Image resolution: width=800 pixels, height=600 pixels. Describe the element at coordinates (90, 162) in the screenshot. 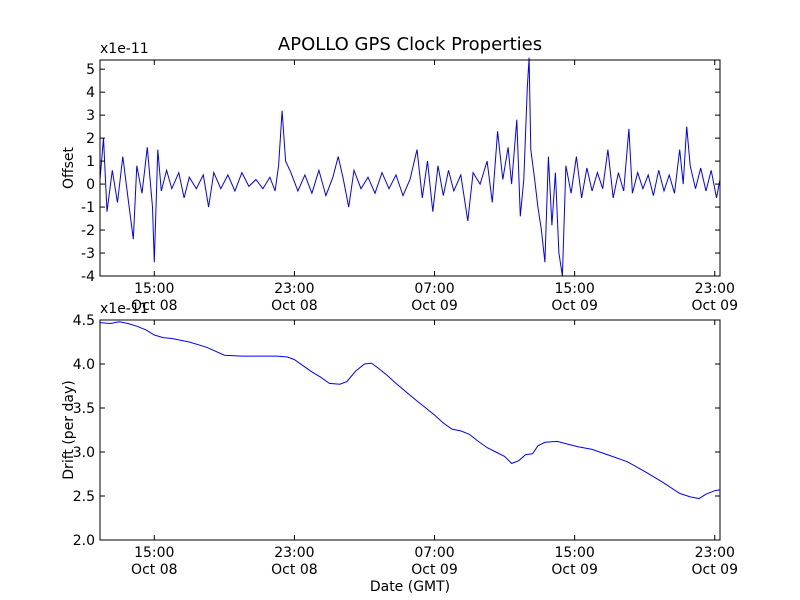

I see `offset-y-tick-label: 1` at that location.